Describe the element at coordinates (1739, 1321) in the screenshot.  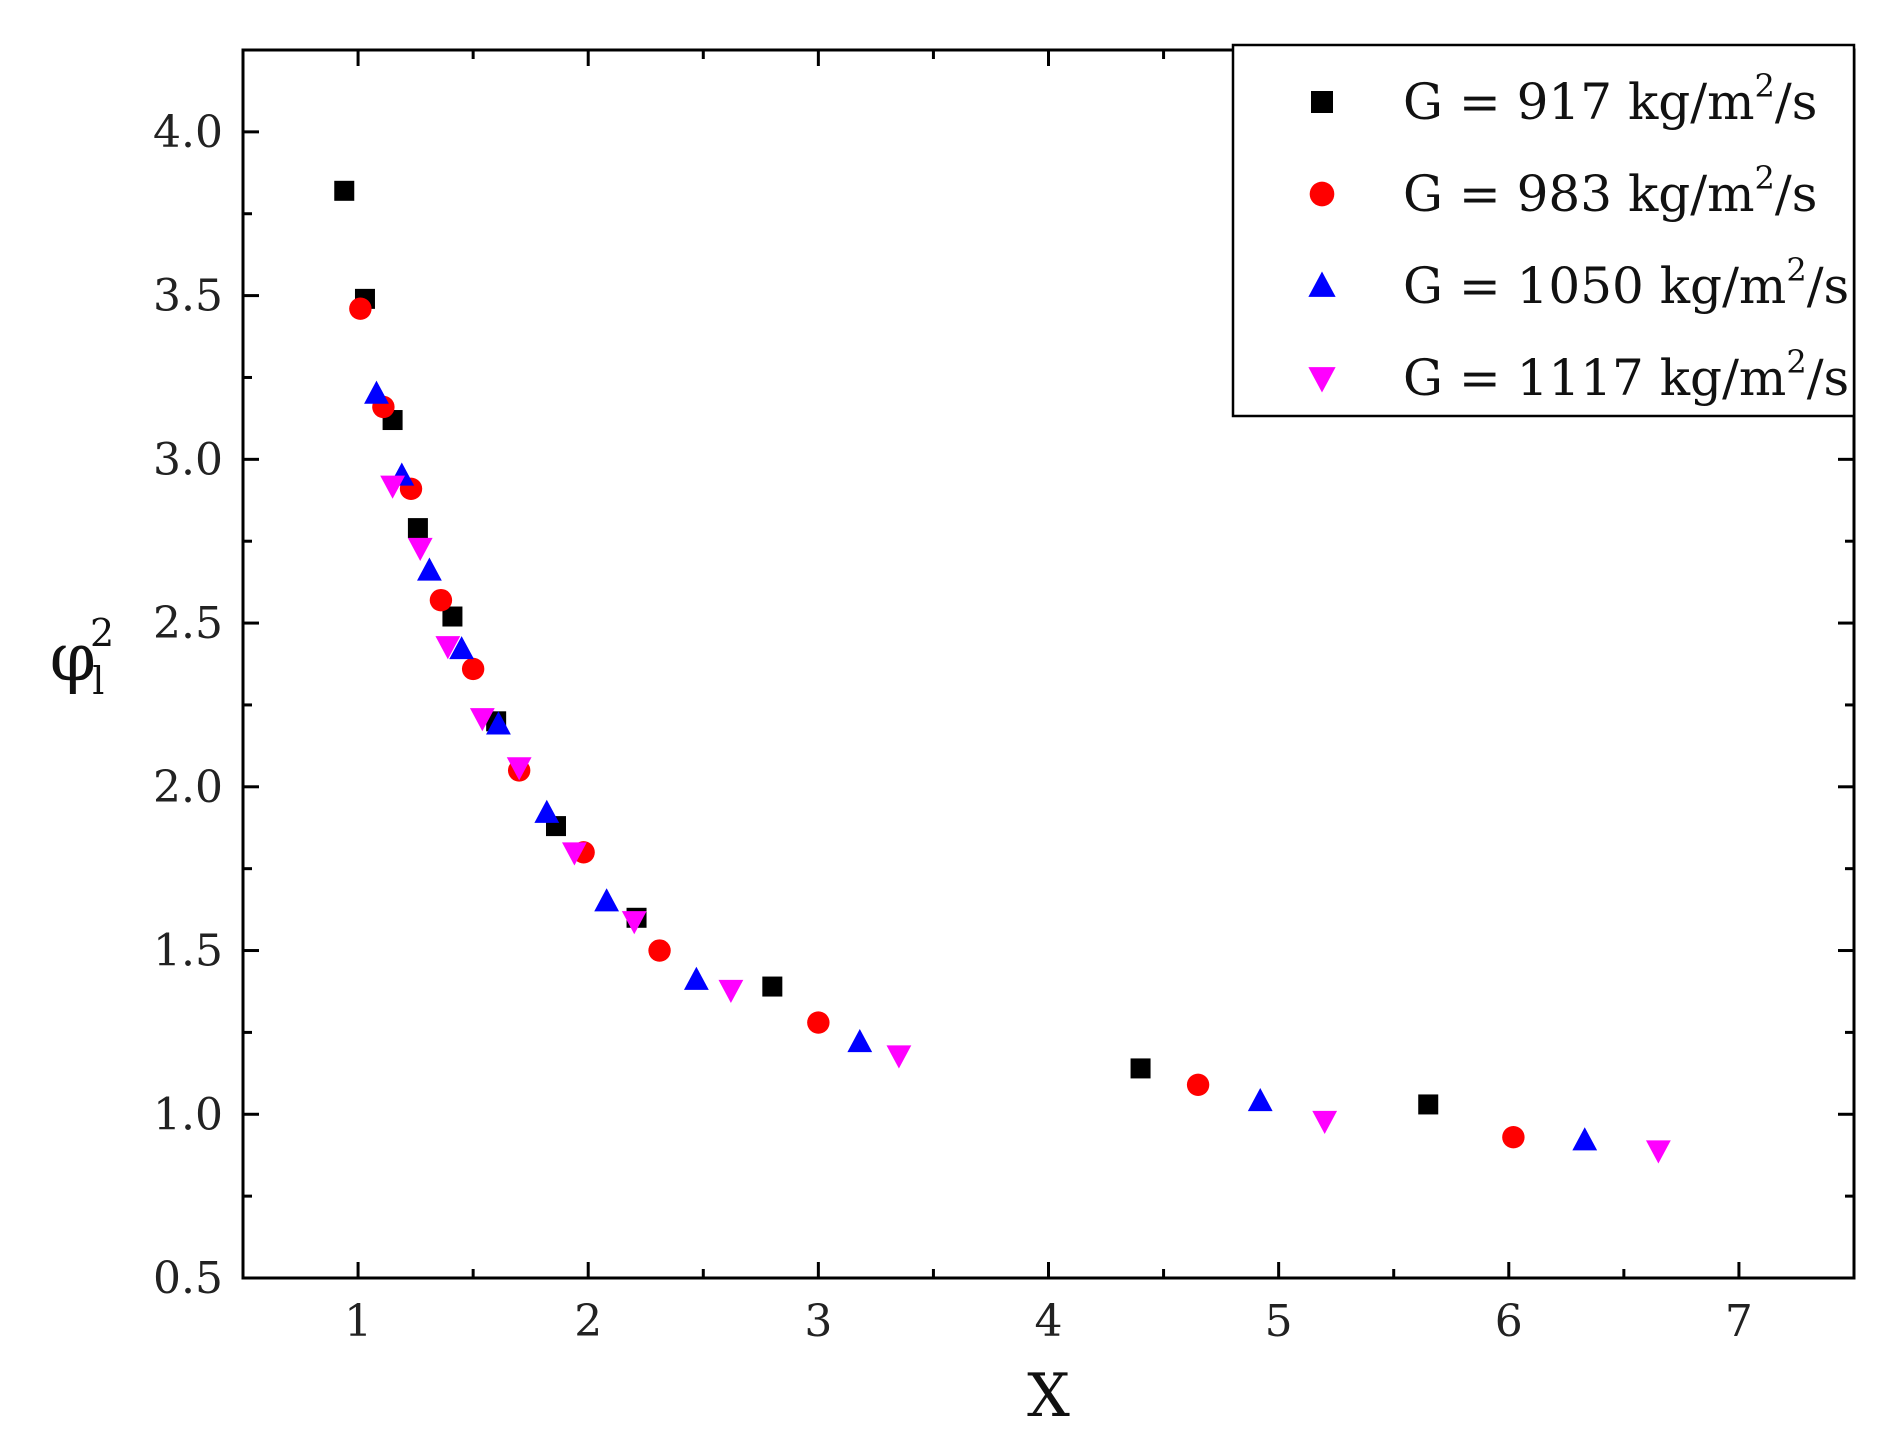
I see `x-tick-label: 7` at that location.